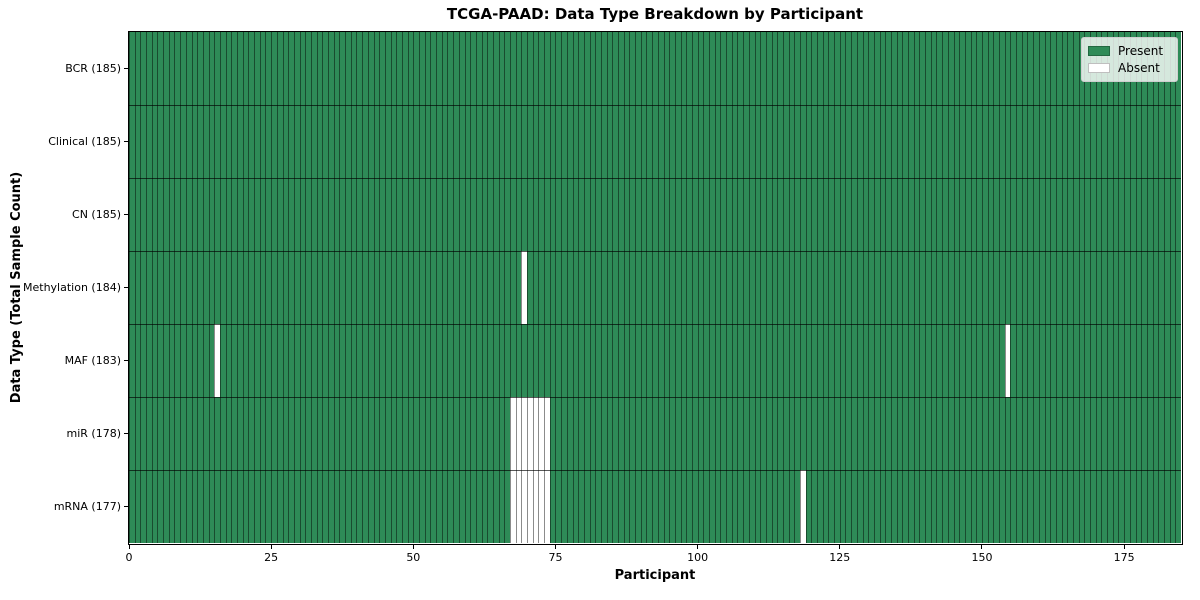 The image size is (1200, 600). I want to click on legend-label-absent: Absent, so click(1139, 68).